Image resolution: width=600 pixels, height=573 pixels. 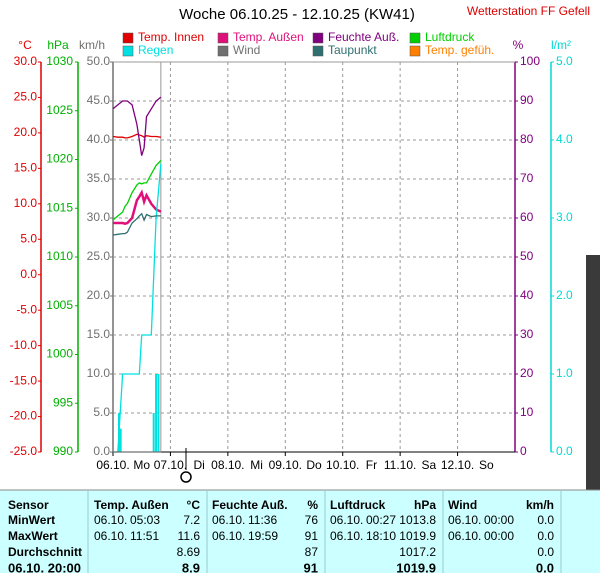 What do you see at coordinates (417, 552) in the screenshot?
I see `table-value: 1017.2` at bounding box center [417, 552].